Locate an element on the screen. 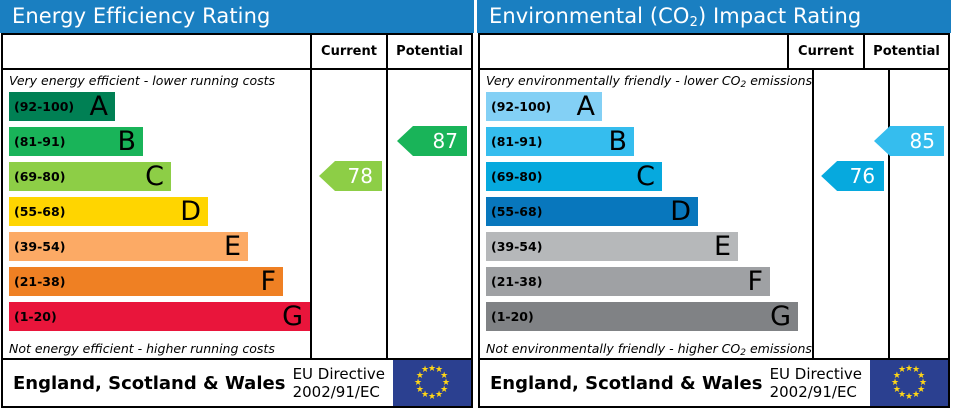  current-rating-arrow: 78 is located at coordinates (350, 176).